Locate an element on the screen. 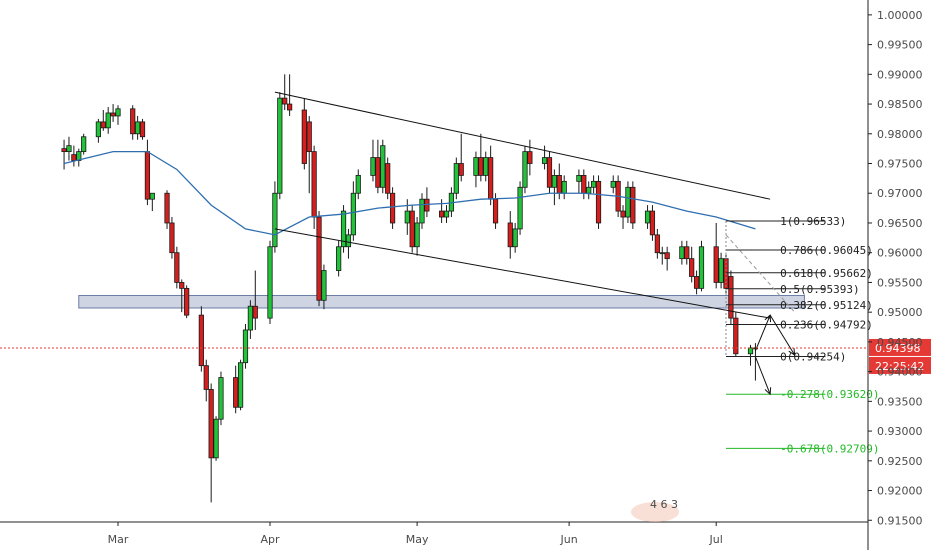  price-tick-label: 0.94000 is located at coordinates (900, 372).